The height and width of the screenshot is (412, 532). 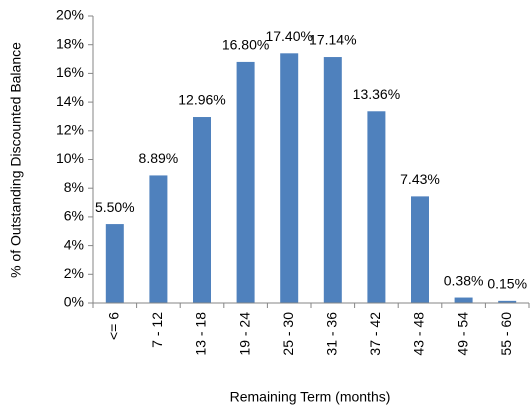 I want to click on x-tick-label: 37 - 42, so click(x=375, y=334).